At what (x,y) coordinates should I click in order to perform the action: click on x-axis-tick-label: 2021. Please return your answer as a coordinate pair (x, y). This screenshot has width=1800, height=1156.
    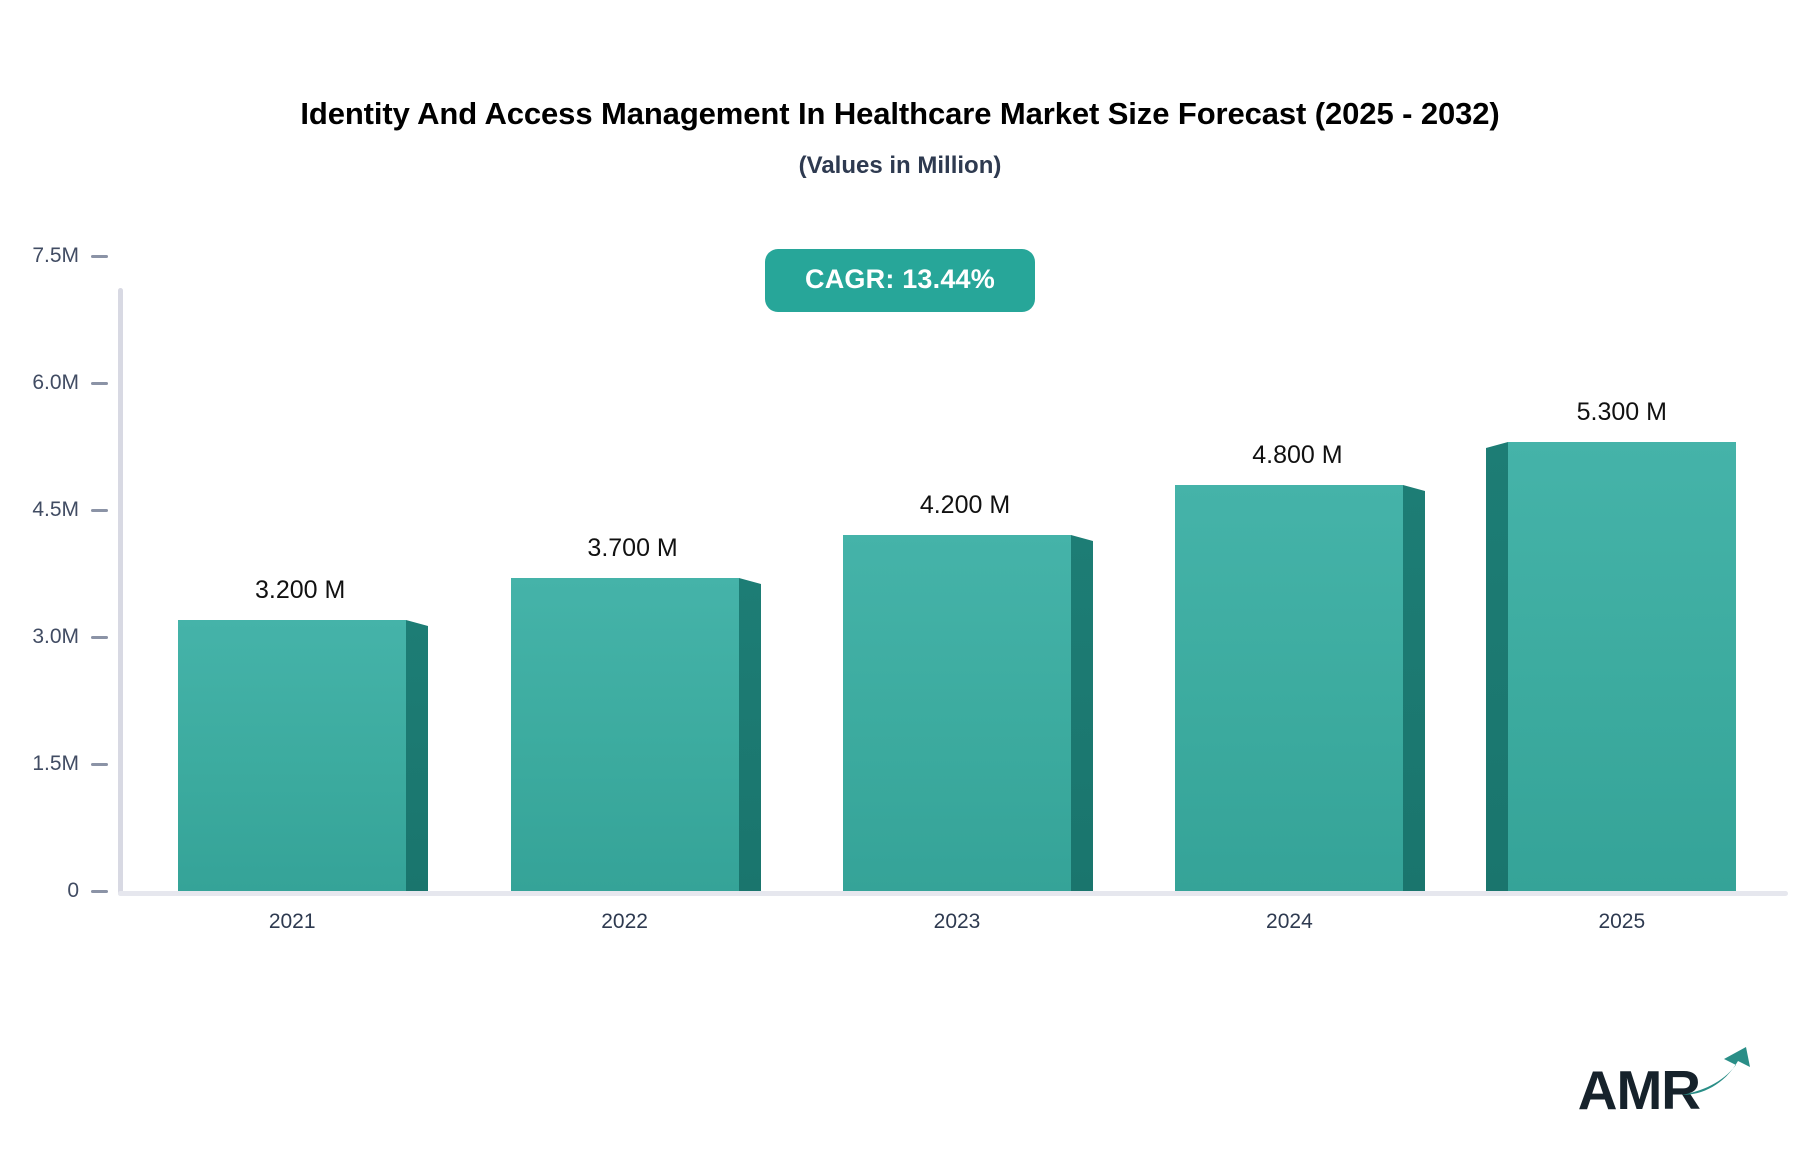
    Looking at the image, I should click on (292, 921).